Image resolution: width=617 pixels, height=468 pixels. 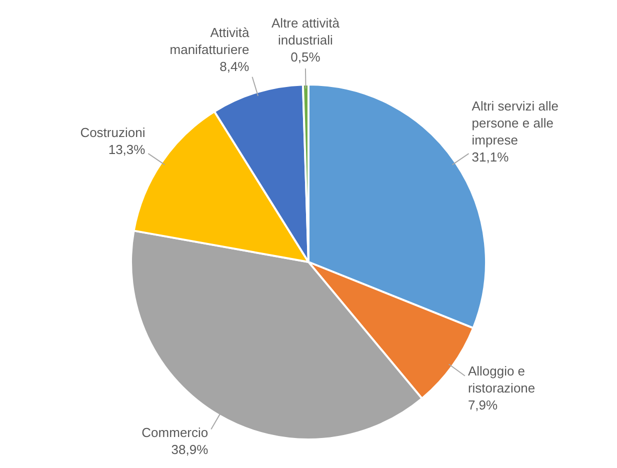 What do you see at coordinates (491, 157) in the screenshot?
I see `data-label: 31,1%` at bounding box center [491, 157].